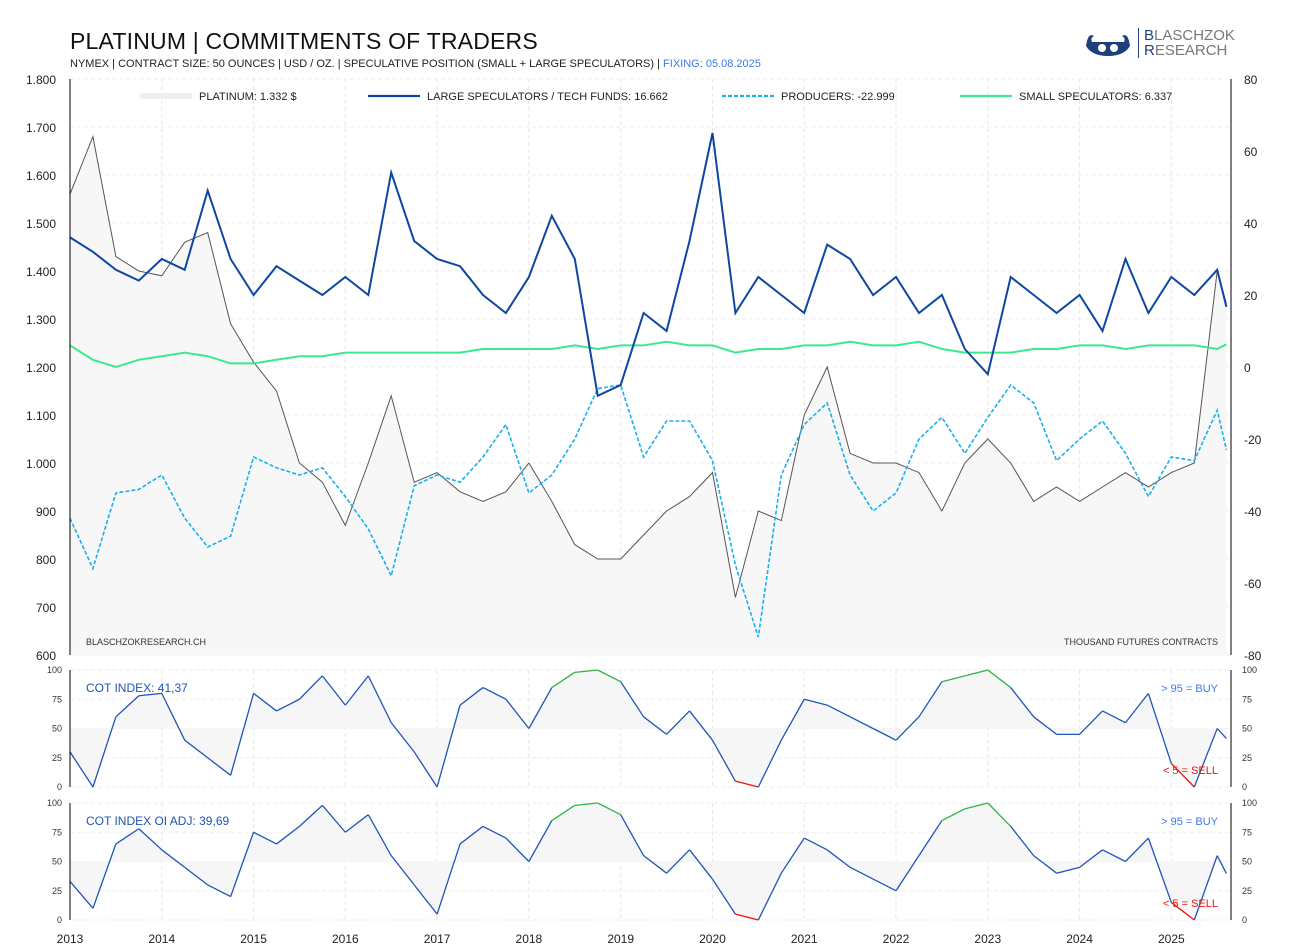  Describe the element at coordinates (1244, 920) in the screenshot. I see `index-y-tick-label-right: 0` at that location.